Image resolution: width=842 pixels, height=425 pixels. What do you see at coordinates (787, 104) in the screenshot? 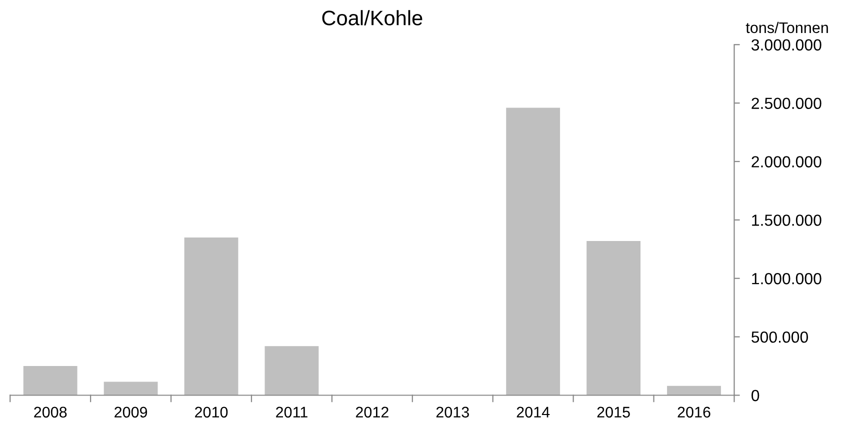
I see `y-tick-label: 2.500.000` at bounding box center [787, 104].